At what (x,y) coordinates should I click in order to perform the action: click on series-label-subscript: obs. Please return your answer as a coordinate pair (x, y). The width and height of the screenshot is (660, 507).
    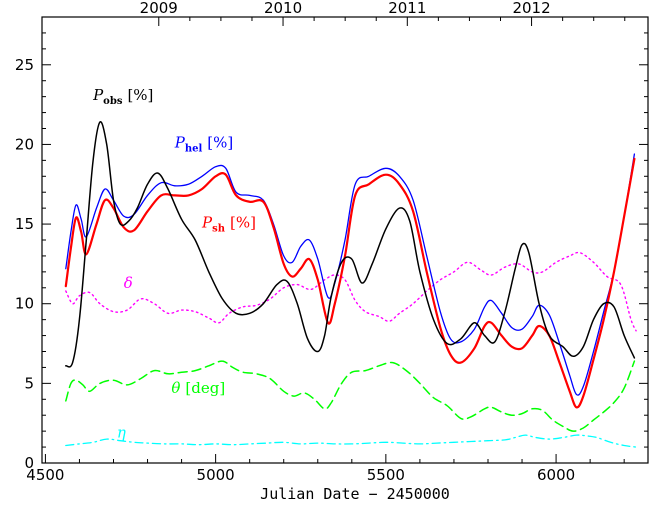
    Looking at the image, I should click on (113, 101).